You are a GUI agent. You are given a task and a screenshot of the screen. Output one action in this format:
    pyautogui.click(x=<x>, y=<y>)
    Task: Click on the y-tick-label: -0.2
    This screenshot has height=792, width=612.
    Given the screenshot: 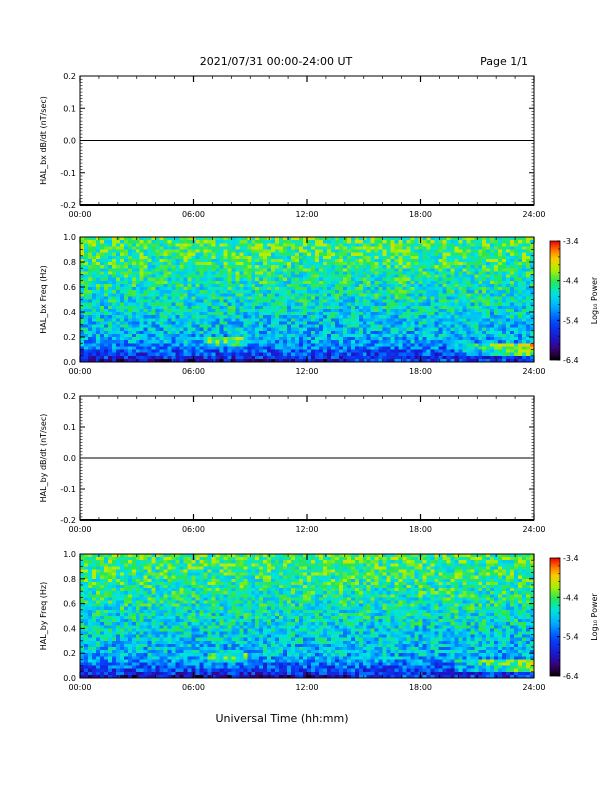 What is the action you would take?
    pyautogui.click(x=68, y=205)
    